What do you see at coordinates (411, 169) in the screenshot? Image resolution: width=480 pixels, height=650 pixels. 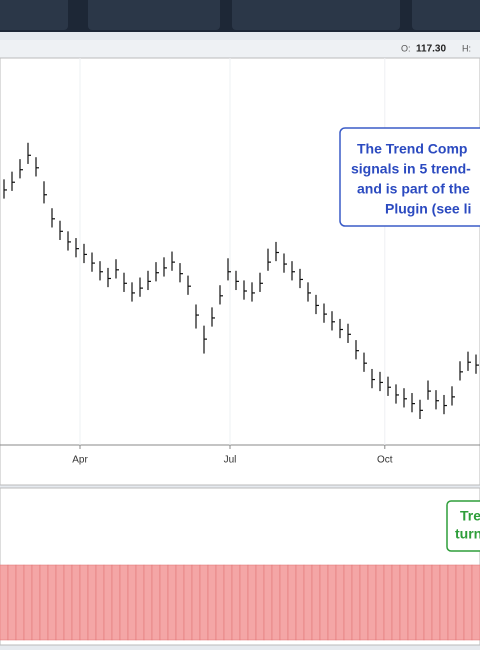 I see `annotation-text: signals in 5 trend-` at bounding box center [411, 169].